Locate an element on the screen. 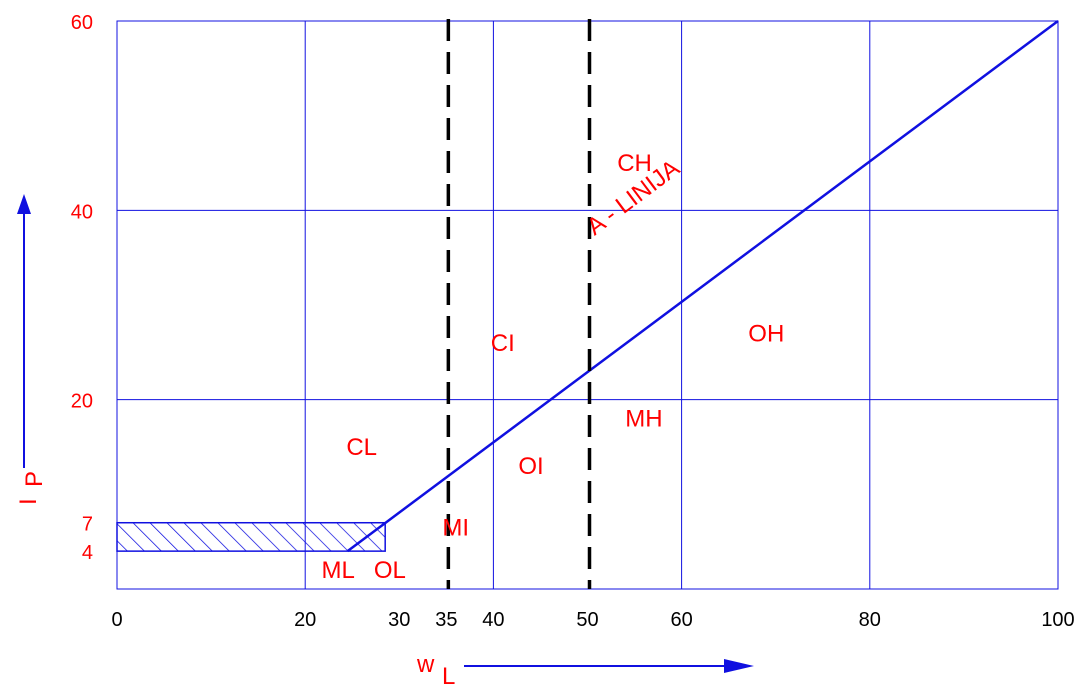 The image size is (1083, 688). x-tick-label: 100 is located at coordinates (1057, 620).